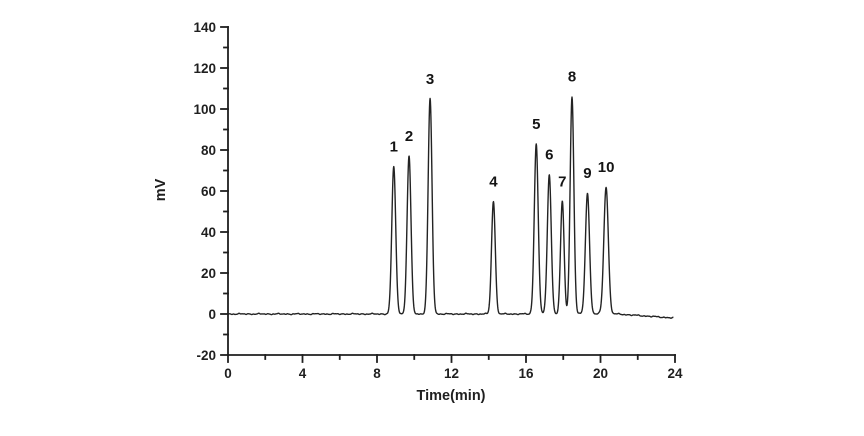 Image resolution: width=864 pixels, height=436 pixels. I want to click on x-tick-label: 4, so click(303, 373).